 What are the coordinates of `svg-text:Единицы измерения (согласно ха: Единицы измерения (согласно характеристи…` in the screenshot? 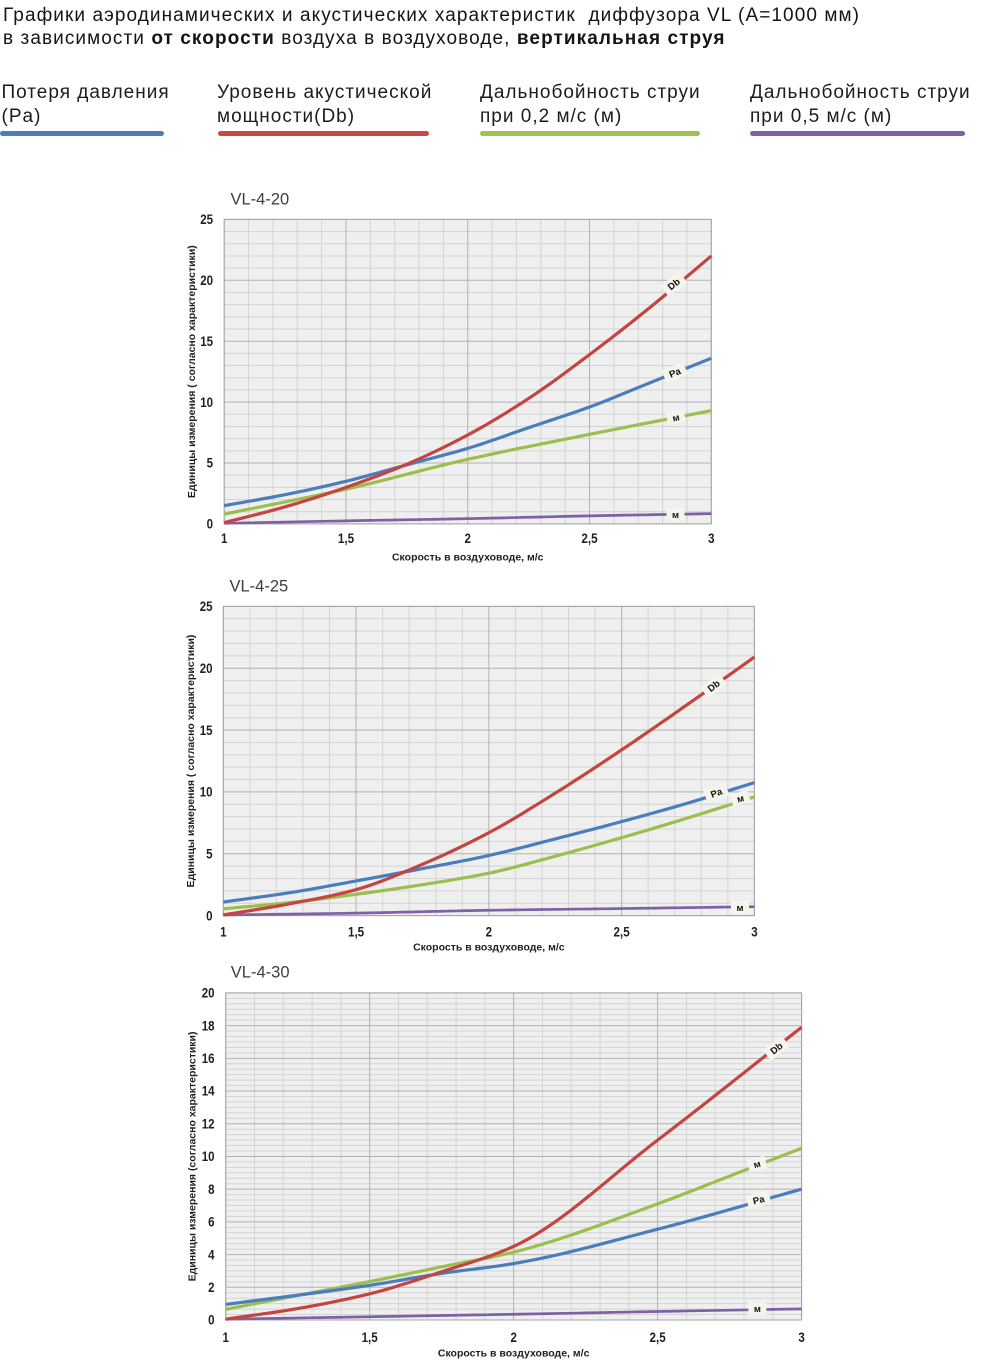 It's located at (193, 1156).